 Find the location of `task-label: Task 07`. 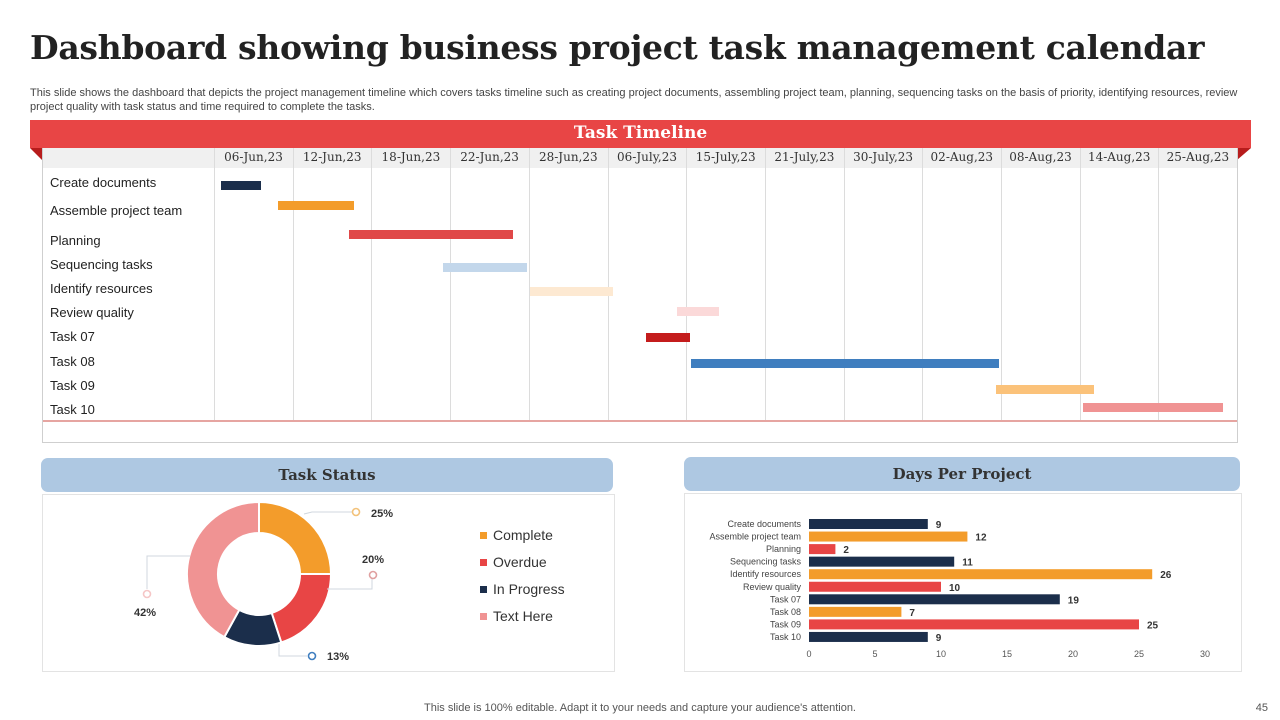

task-label: Task 07 is located at coordinates (72, 336).